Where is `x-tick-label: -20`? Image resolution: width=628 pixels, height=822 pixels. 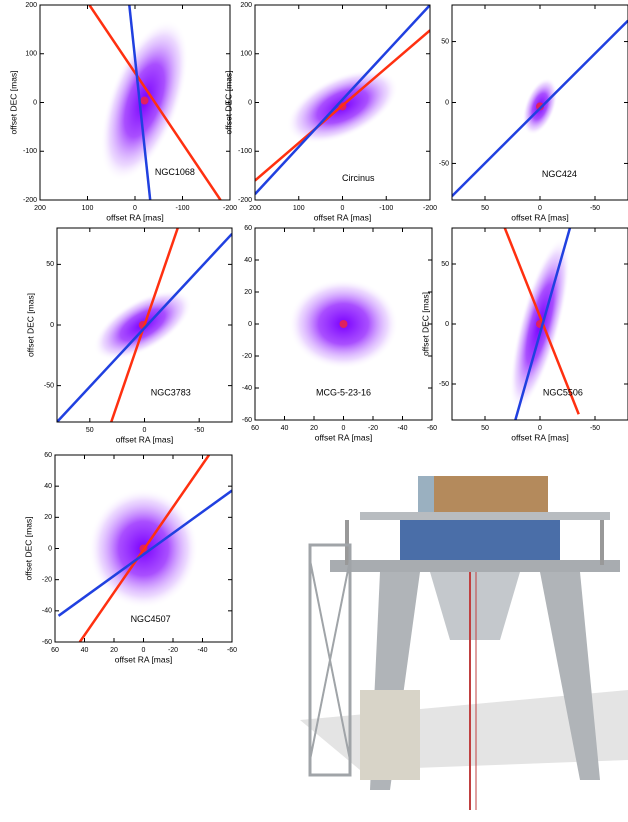 x-tick-label: -20 is located at coordinates (373, 428).